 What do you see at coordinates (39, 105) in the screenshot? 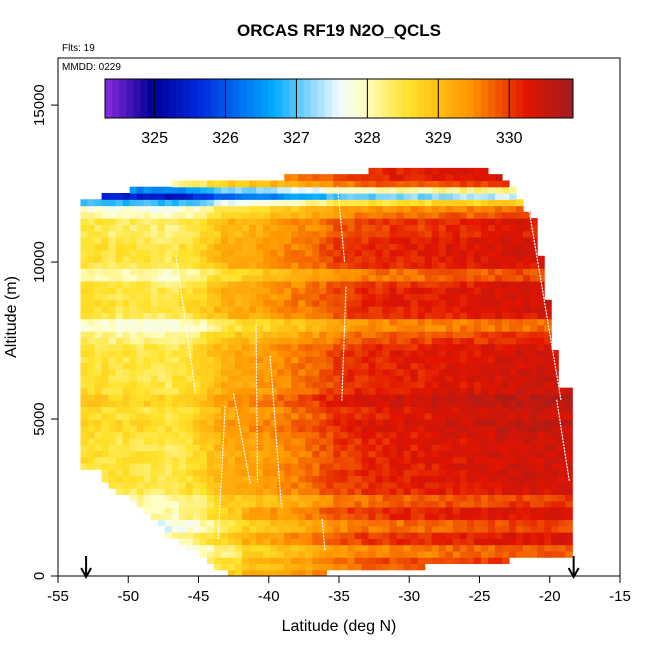
I see `y-tick-label: 15000` at bounding box center [39, 105].